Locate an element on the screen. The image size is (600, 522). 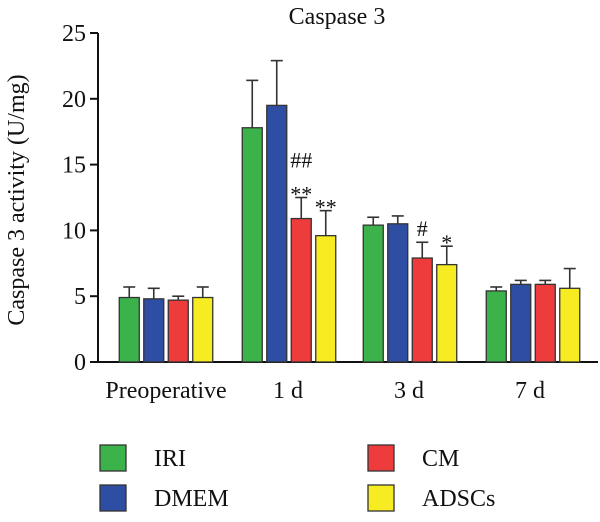
x-tick-label: Preoperative is located at coordinates (165, 391).